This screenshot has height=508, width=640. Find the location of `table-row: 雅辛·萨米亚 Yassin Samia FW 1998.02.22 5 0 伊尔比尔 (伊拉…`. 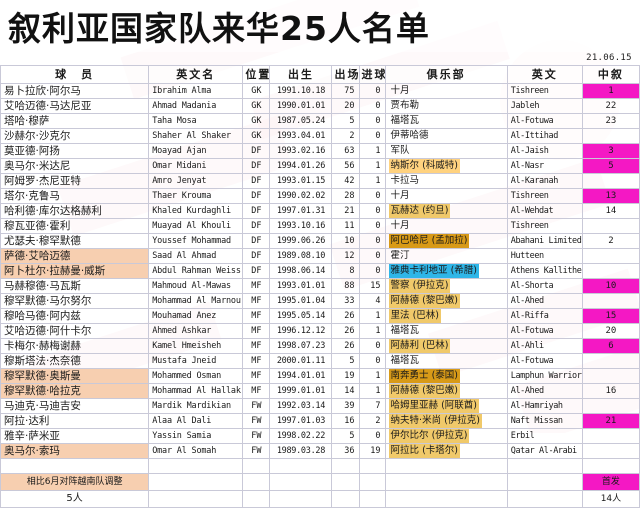

table-row: 雅辛·萨米亚 Yassin Samia FW 1998.02.22 5 0 伊尔比尔 (伊拉… is located at coordinates (320, 436).